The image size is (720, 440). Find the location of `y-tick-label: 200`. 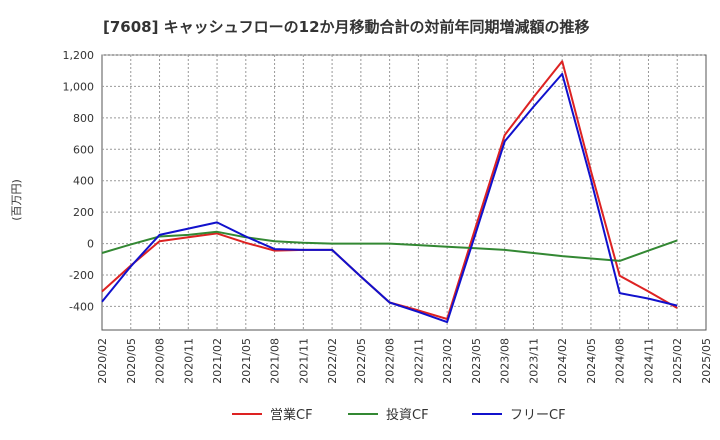

y-tick-label: 200 is located at coordinates (83, 212).